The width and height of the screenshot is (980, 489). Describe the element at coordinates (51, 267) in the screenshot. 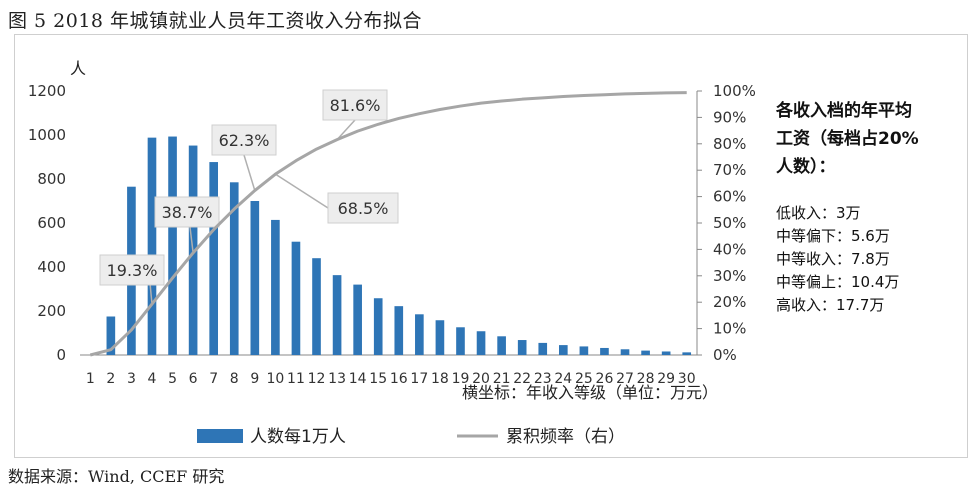

I see `y-left-tick-label: 400` at that location.